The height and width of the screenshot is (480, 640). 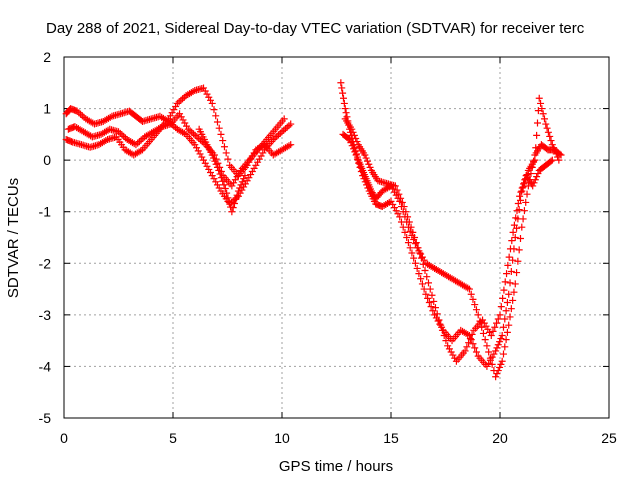 I want to click on x-tick-labels: 0 5 10 15 20 25, so click(x=338, y=438).